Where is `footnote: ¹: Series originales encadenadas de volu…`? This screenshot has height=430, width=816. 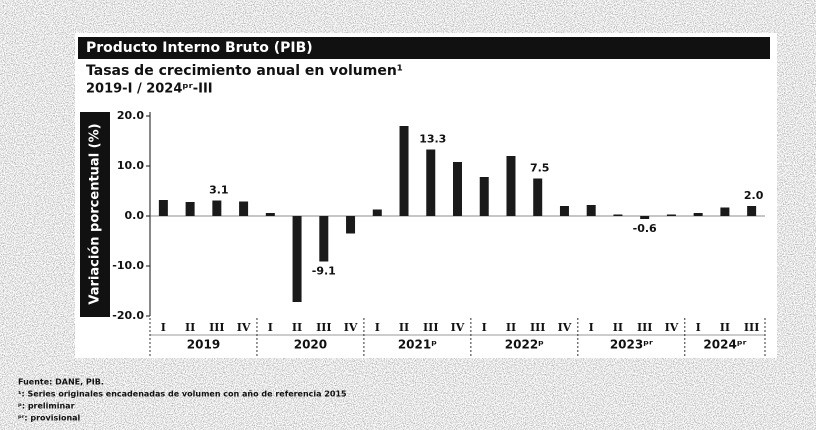
footnote: ¹: Series originales encadenadas de volu… is located at coordinates (182, 394).